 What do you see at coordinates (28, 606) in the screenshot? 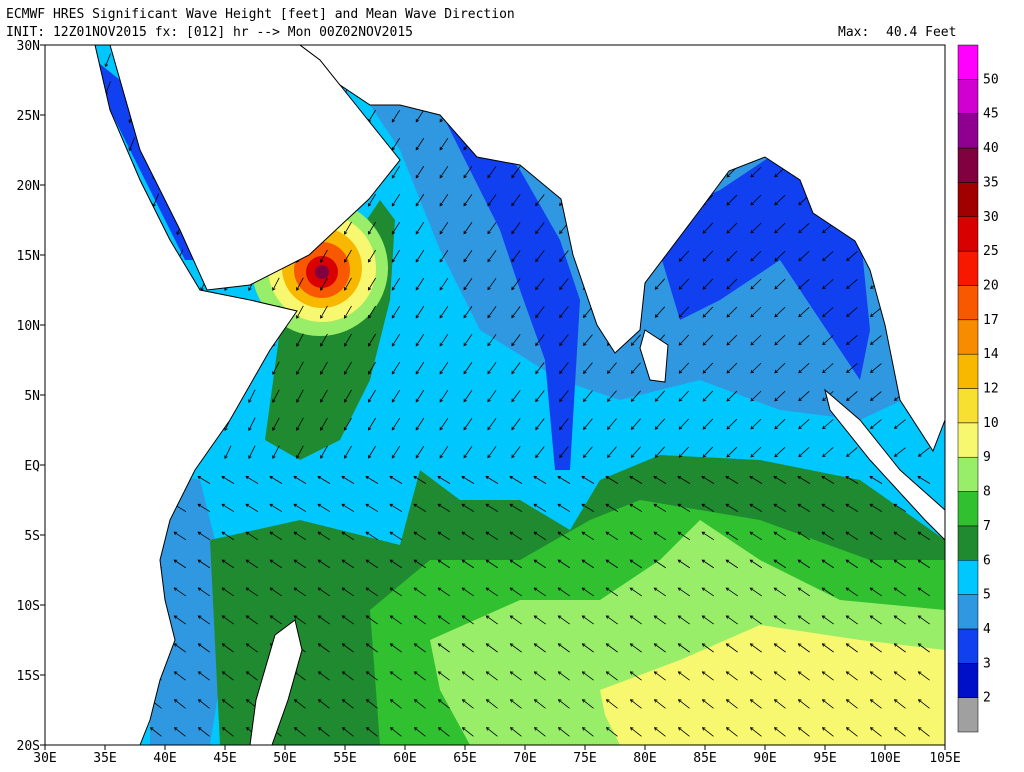
I see `lat-label: 10S` at bounding box center [28, 606].